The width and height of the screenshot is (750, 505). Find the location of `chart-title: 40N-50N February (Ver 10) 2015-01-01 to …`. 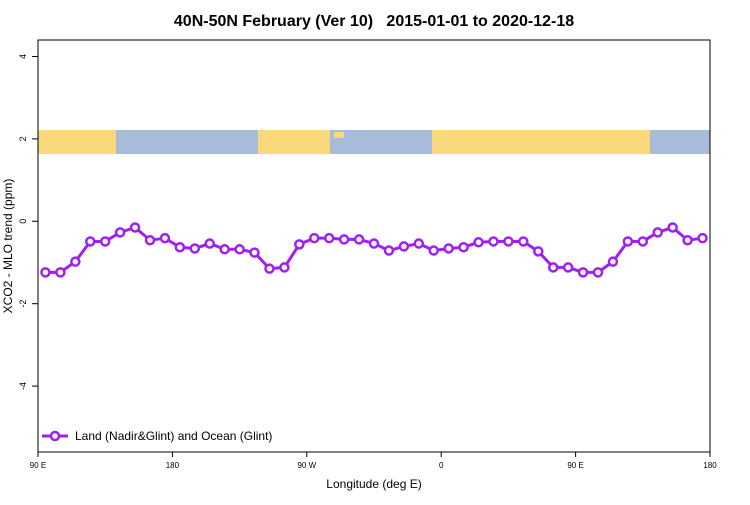

chart-title: 40N-50N February (Ver 10) 2015-01-01 to … is located at coordinates (374, 21).